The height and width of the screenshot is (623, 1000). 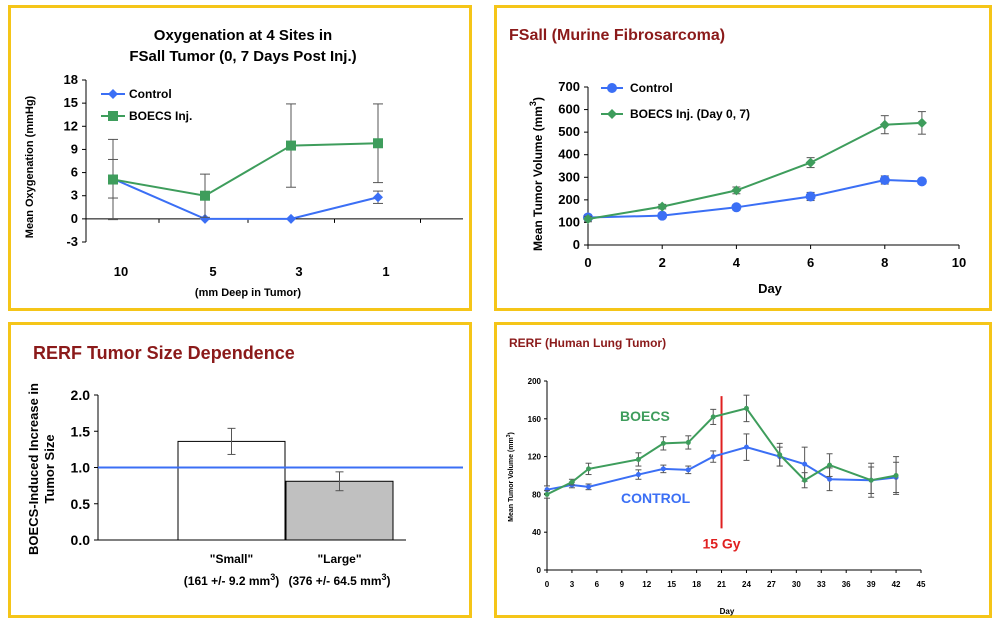 I want to click on control-series-label: CONTROL, so click(x=656, y=498).